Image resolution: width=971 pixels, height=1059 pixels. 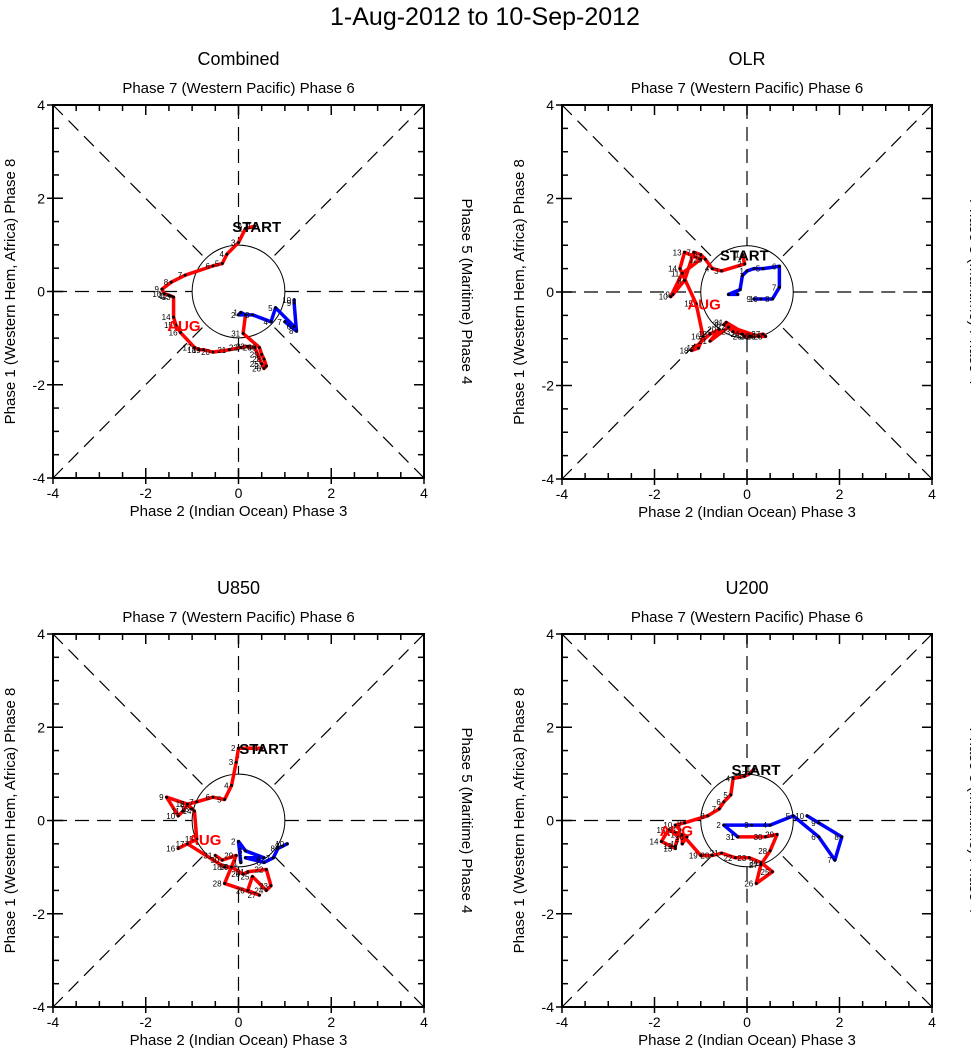 What do you see at coordinates (238, 820) in the screenshot?
I see `unit-circle` at bounding box center [238, 820].